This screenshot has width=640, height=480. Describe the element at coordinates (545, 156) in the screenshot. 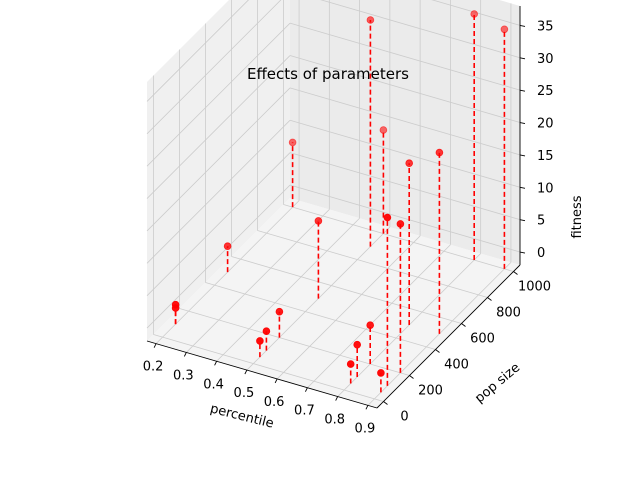

I see `z-tick-label-3: 15` at that location.